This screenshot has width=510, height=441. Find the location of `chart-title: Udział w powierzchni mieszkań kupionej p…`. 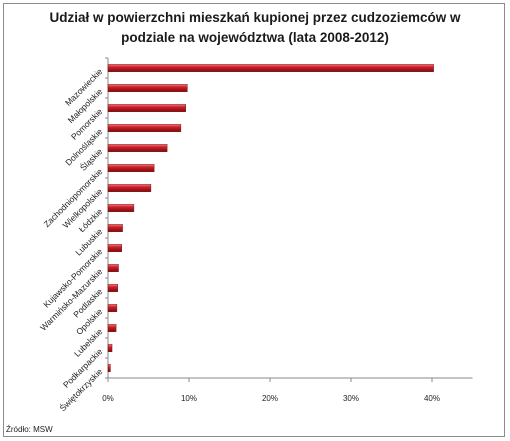

chart-title: Udział w powierzchni mieszkań kupionej p… is located at coordinates (255, 28).